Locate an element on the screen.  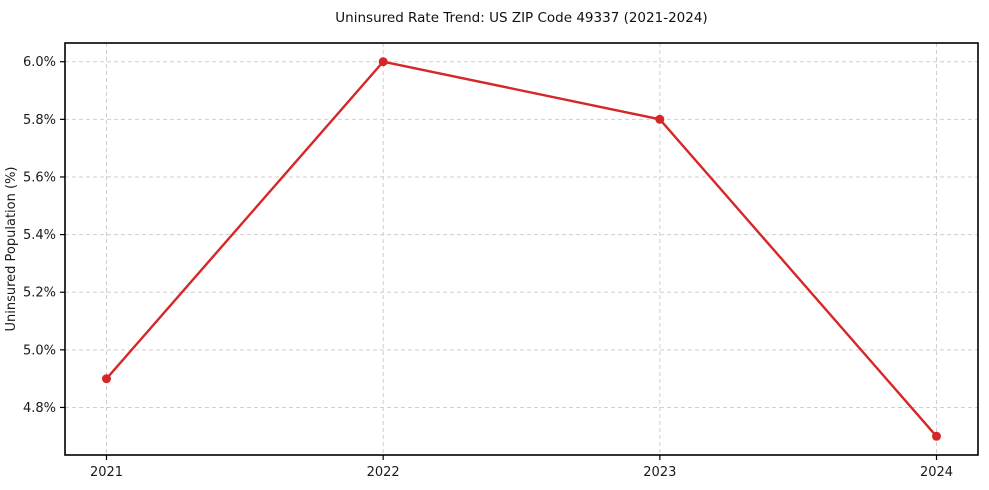
y-axis-label: Uninsured Population (%) is located at coordinates (11, 249).